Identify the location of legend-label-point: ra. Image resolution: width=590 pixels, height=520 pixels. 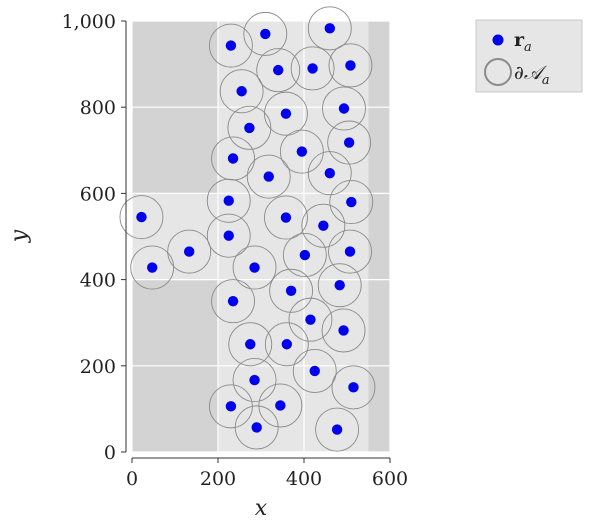
(523, 42).